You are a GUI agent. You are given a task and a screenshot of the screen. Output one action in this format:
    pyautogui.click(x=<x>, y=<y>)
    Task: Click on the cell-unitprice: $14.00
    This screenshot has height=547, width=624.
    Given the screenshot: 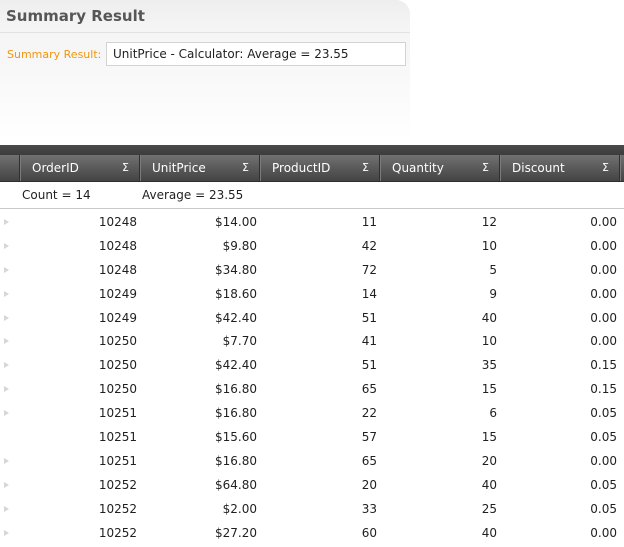 What is the action you would take?
    pyautogui.click(x=236, y=222)
    